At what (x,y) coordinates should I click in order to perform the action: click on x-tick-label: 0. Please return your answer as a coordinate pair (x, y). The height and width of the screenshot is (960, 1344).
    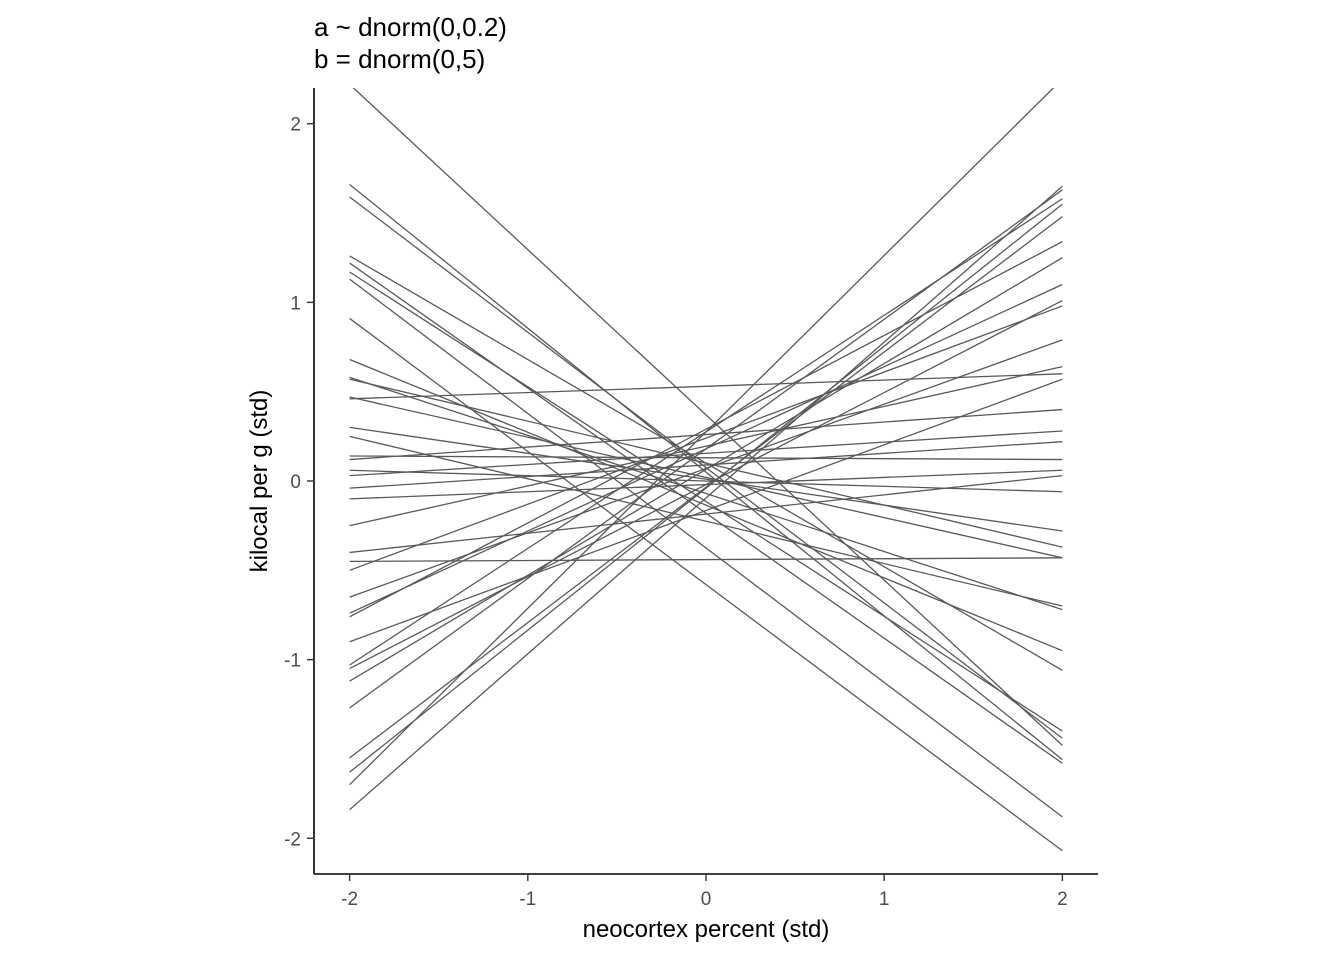
    Looking at the image, I should click on (706, 899).